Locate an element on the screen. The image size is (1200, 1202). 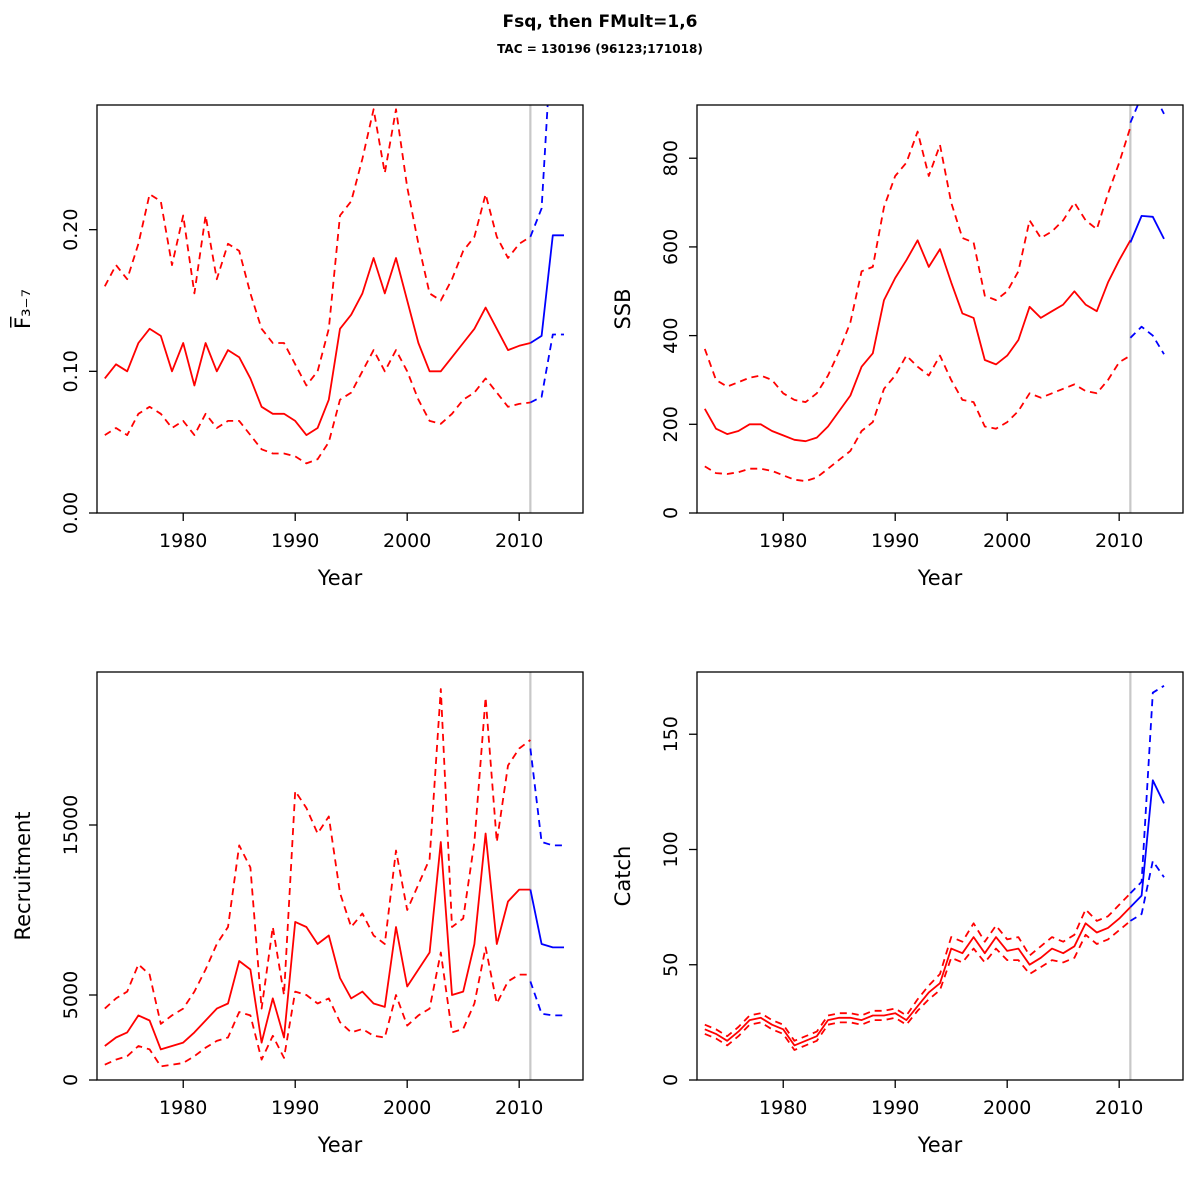
y-tick-label: 600 is located at coordinates (671, 247).